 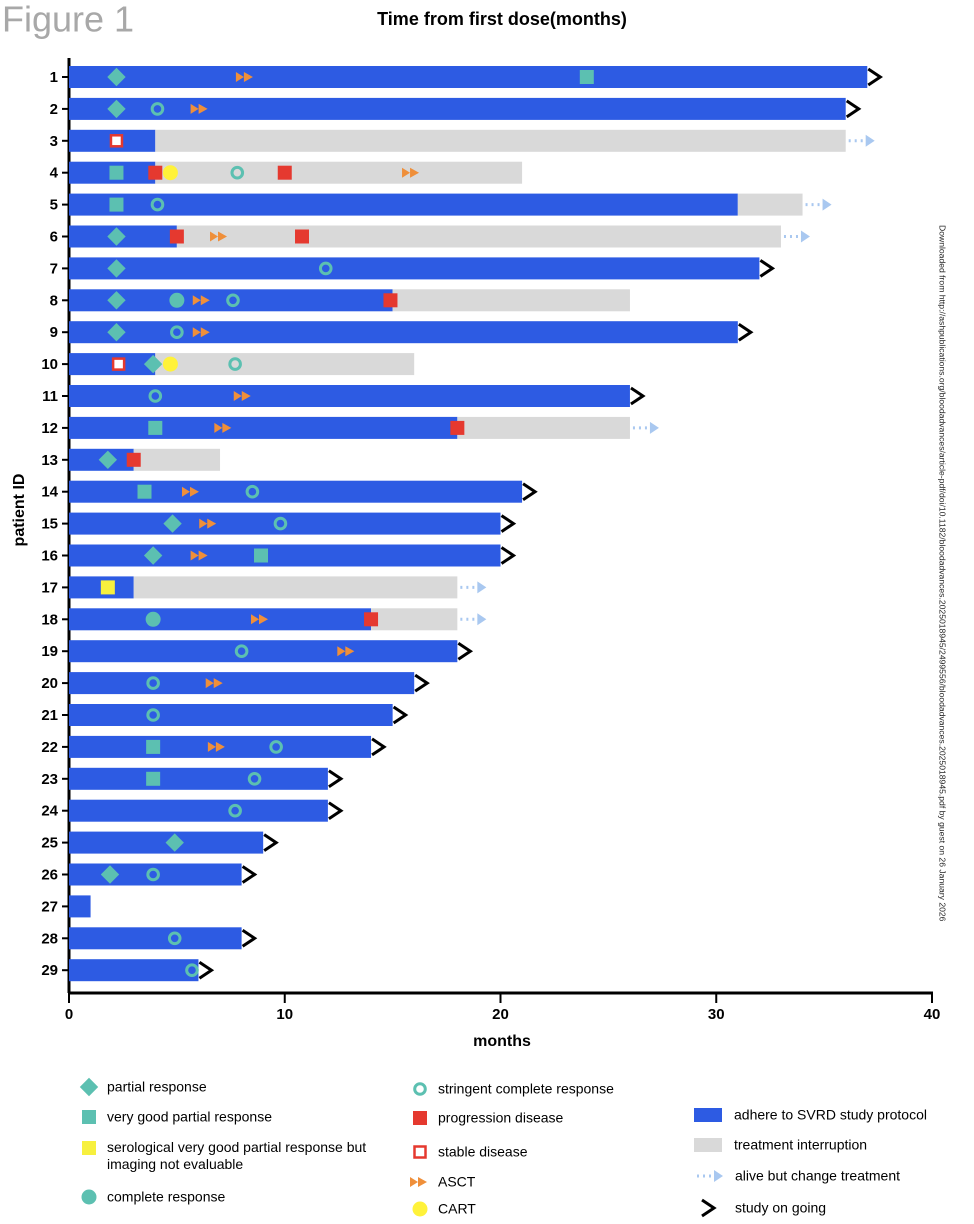 What do you see at coordinates (19, 510) in the screenshot?
I see `y-axis-label: patient ID` at bounding box center [19, 510].